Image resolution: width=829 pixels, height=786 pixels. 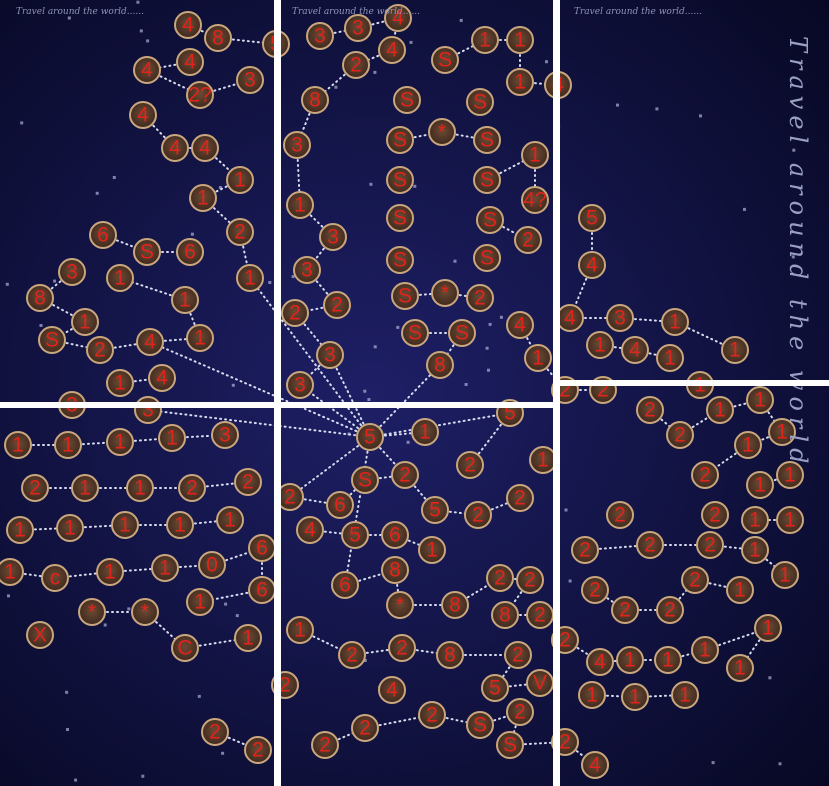 I want to click on node-label: *, so click(x=445, y=293).